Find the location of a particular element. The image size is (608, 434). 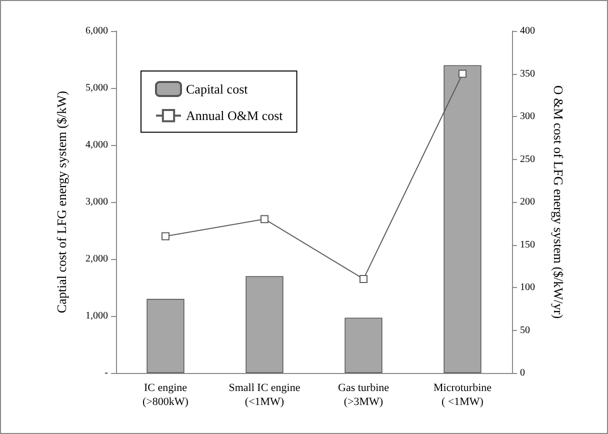

x-tick-label: Small IC engine (<1MW) is located at coordinates (264, 395).